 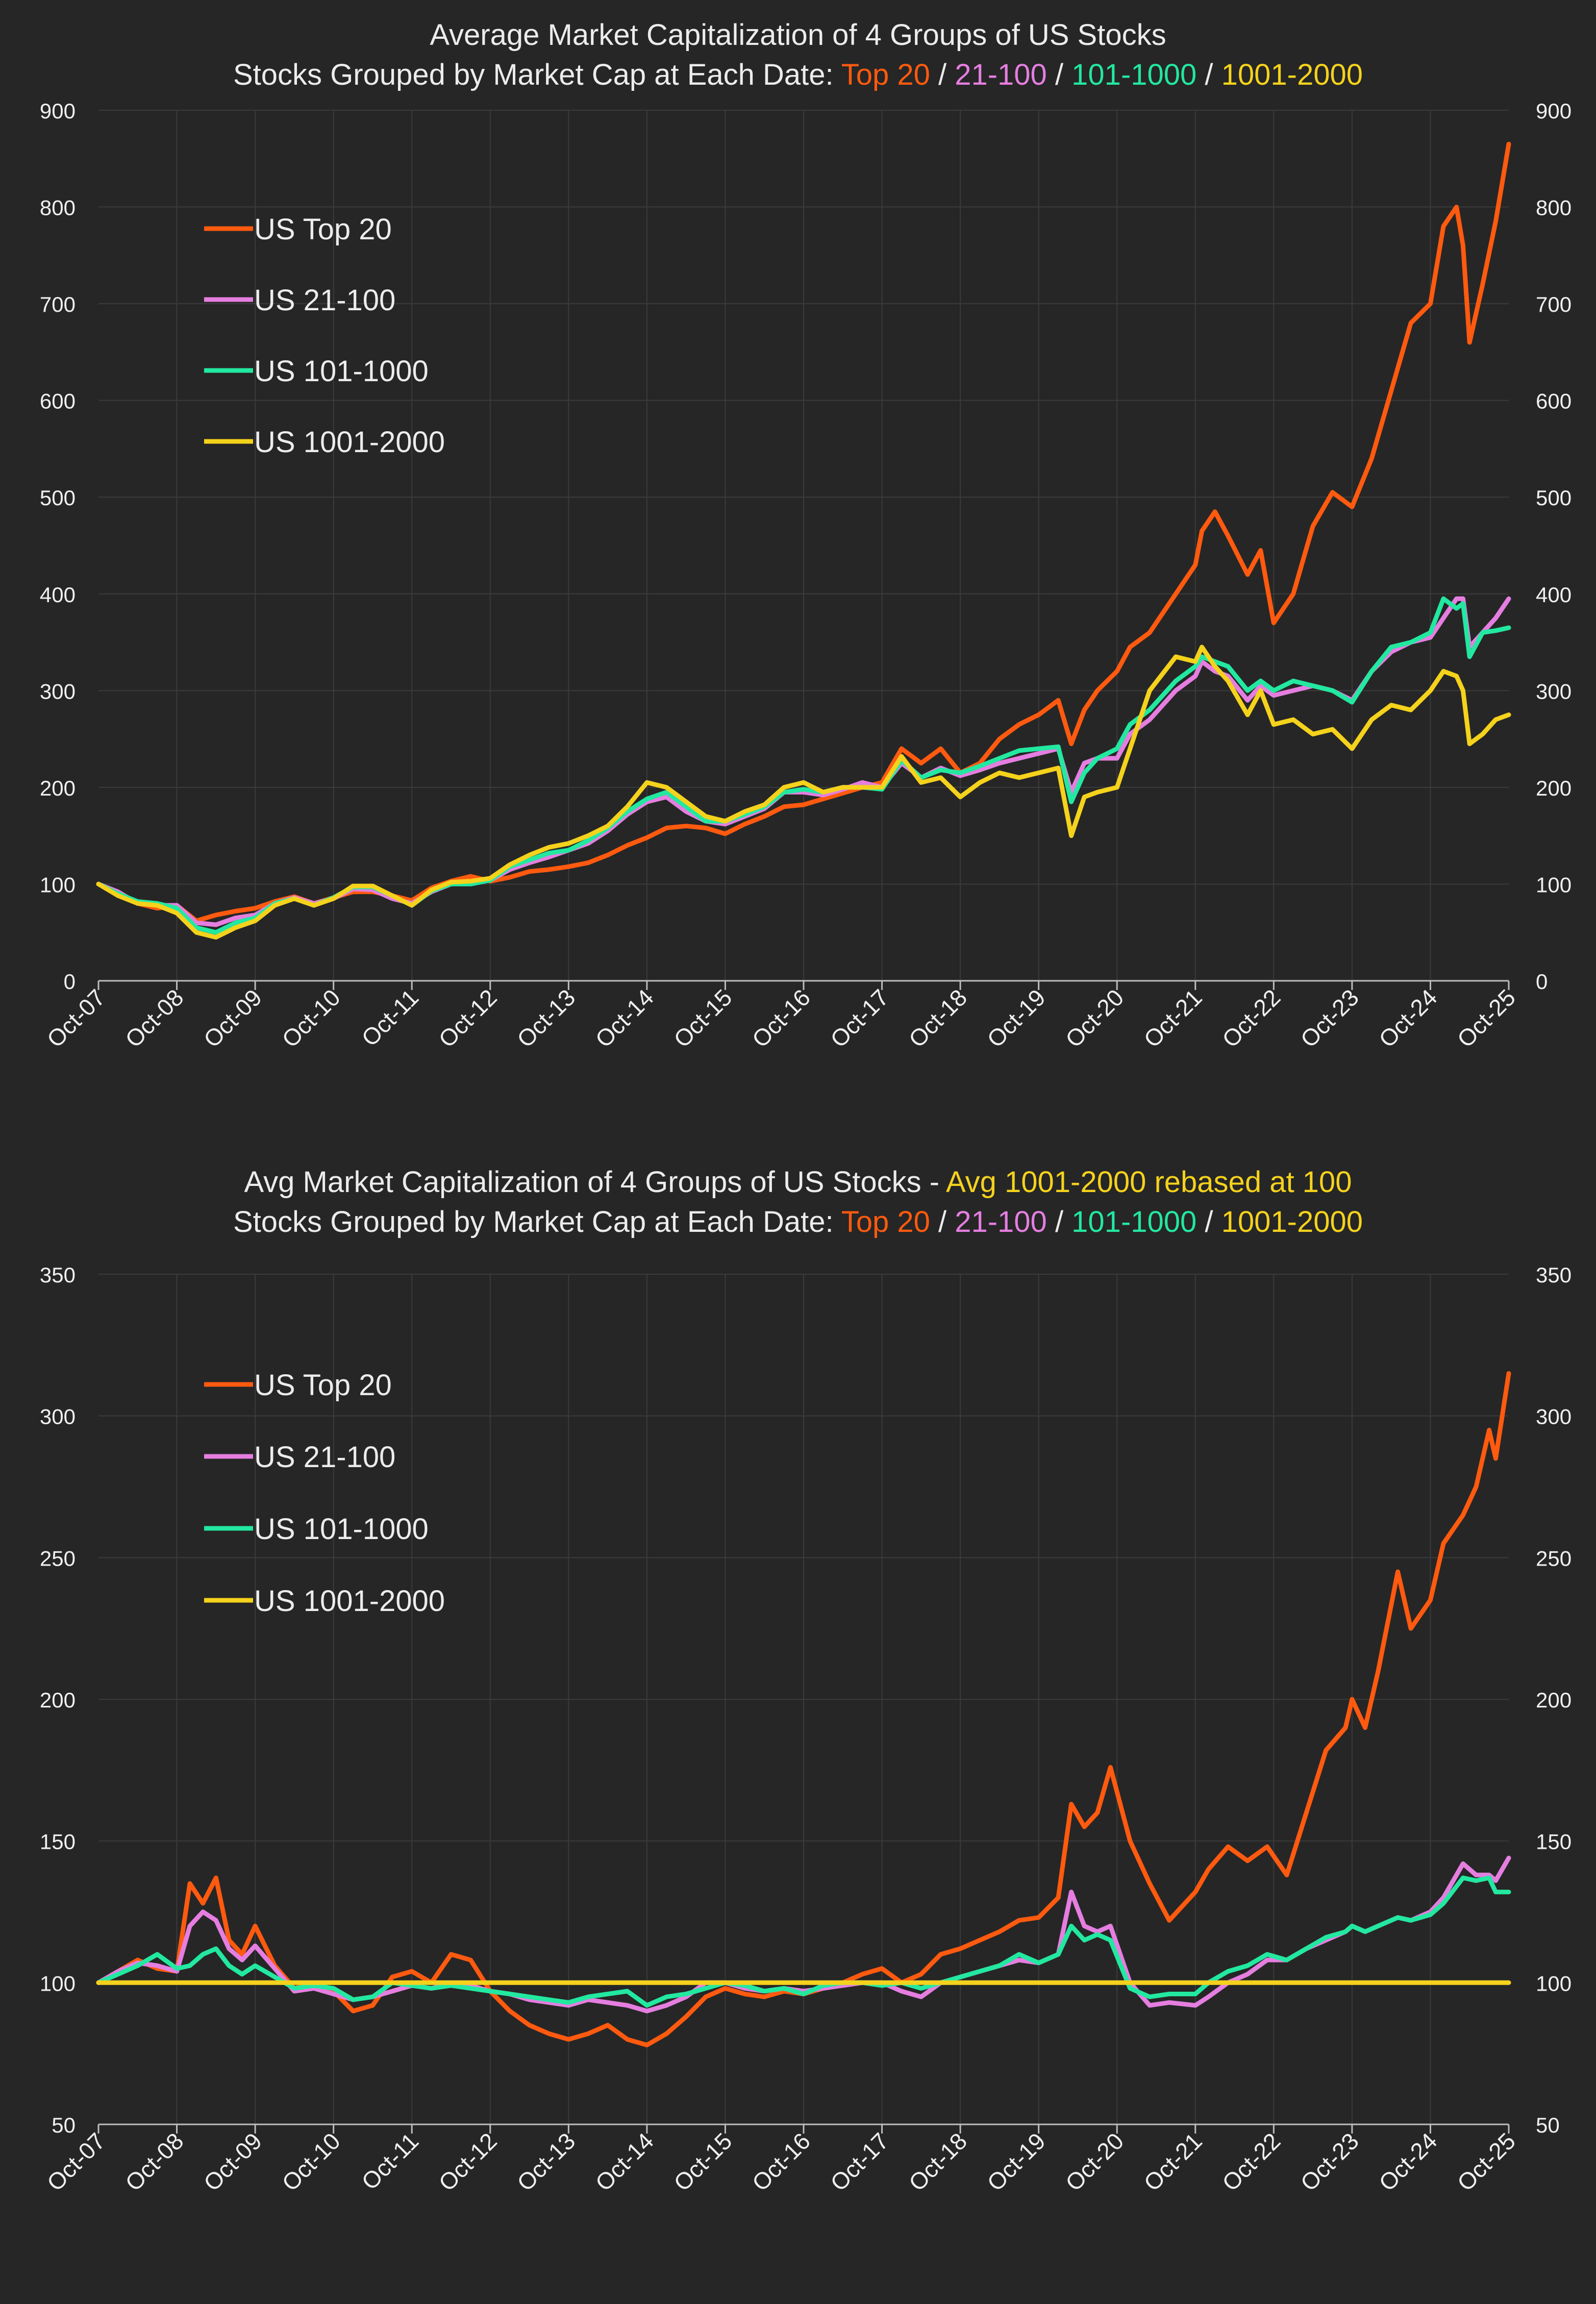 I want to click on y-tick-label-left: 150, so click(x=58, y=1842).